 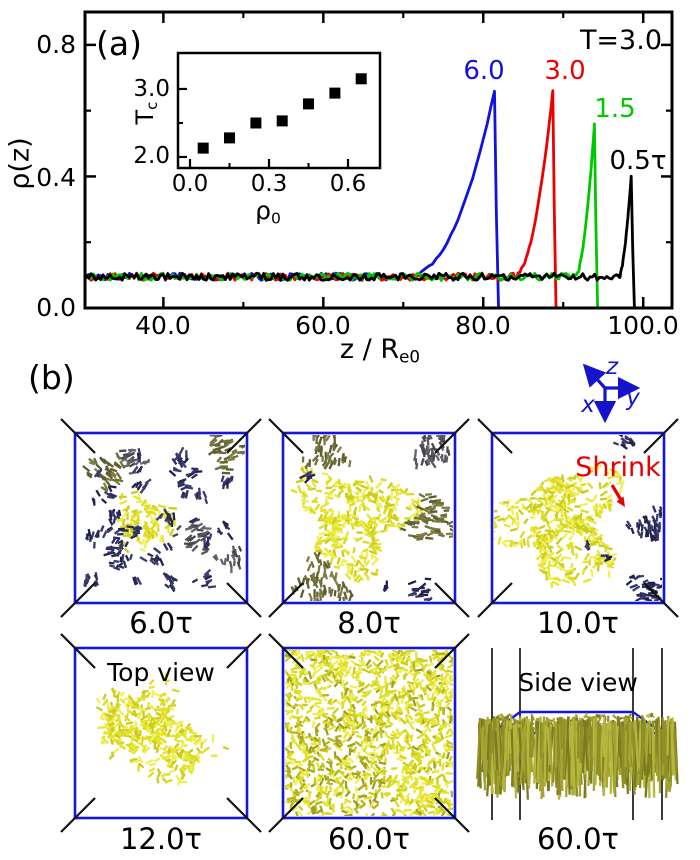 What do you see at coordinates (483, 325) in the screenshot?
I see `x-tick-80: 80.0` at bounding box center [483, 325].